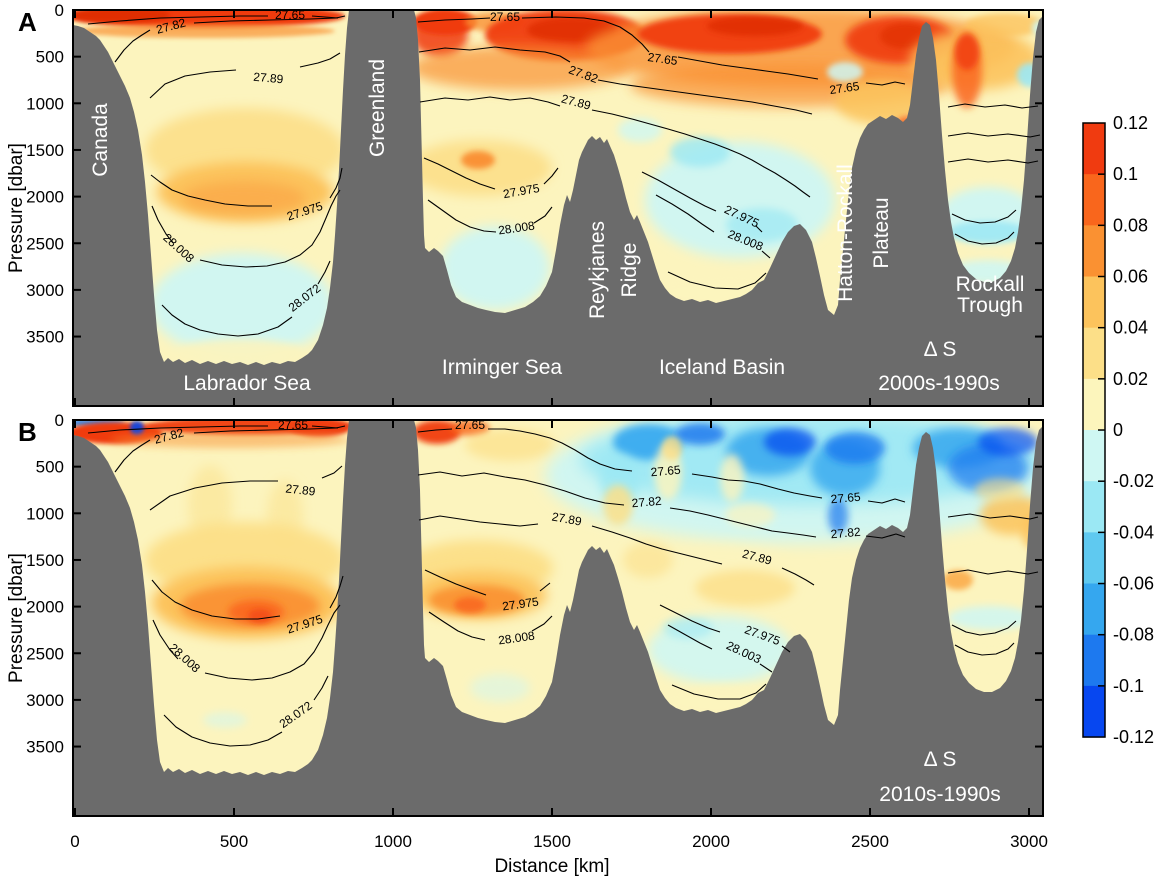  Describe the element at coordinates (1130, 379) in the screenshot. I see `colorbar-tick-label: 0.02` at that location.